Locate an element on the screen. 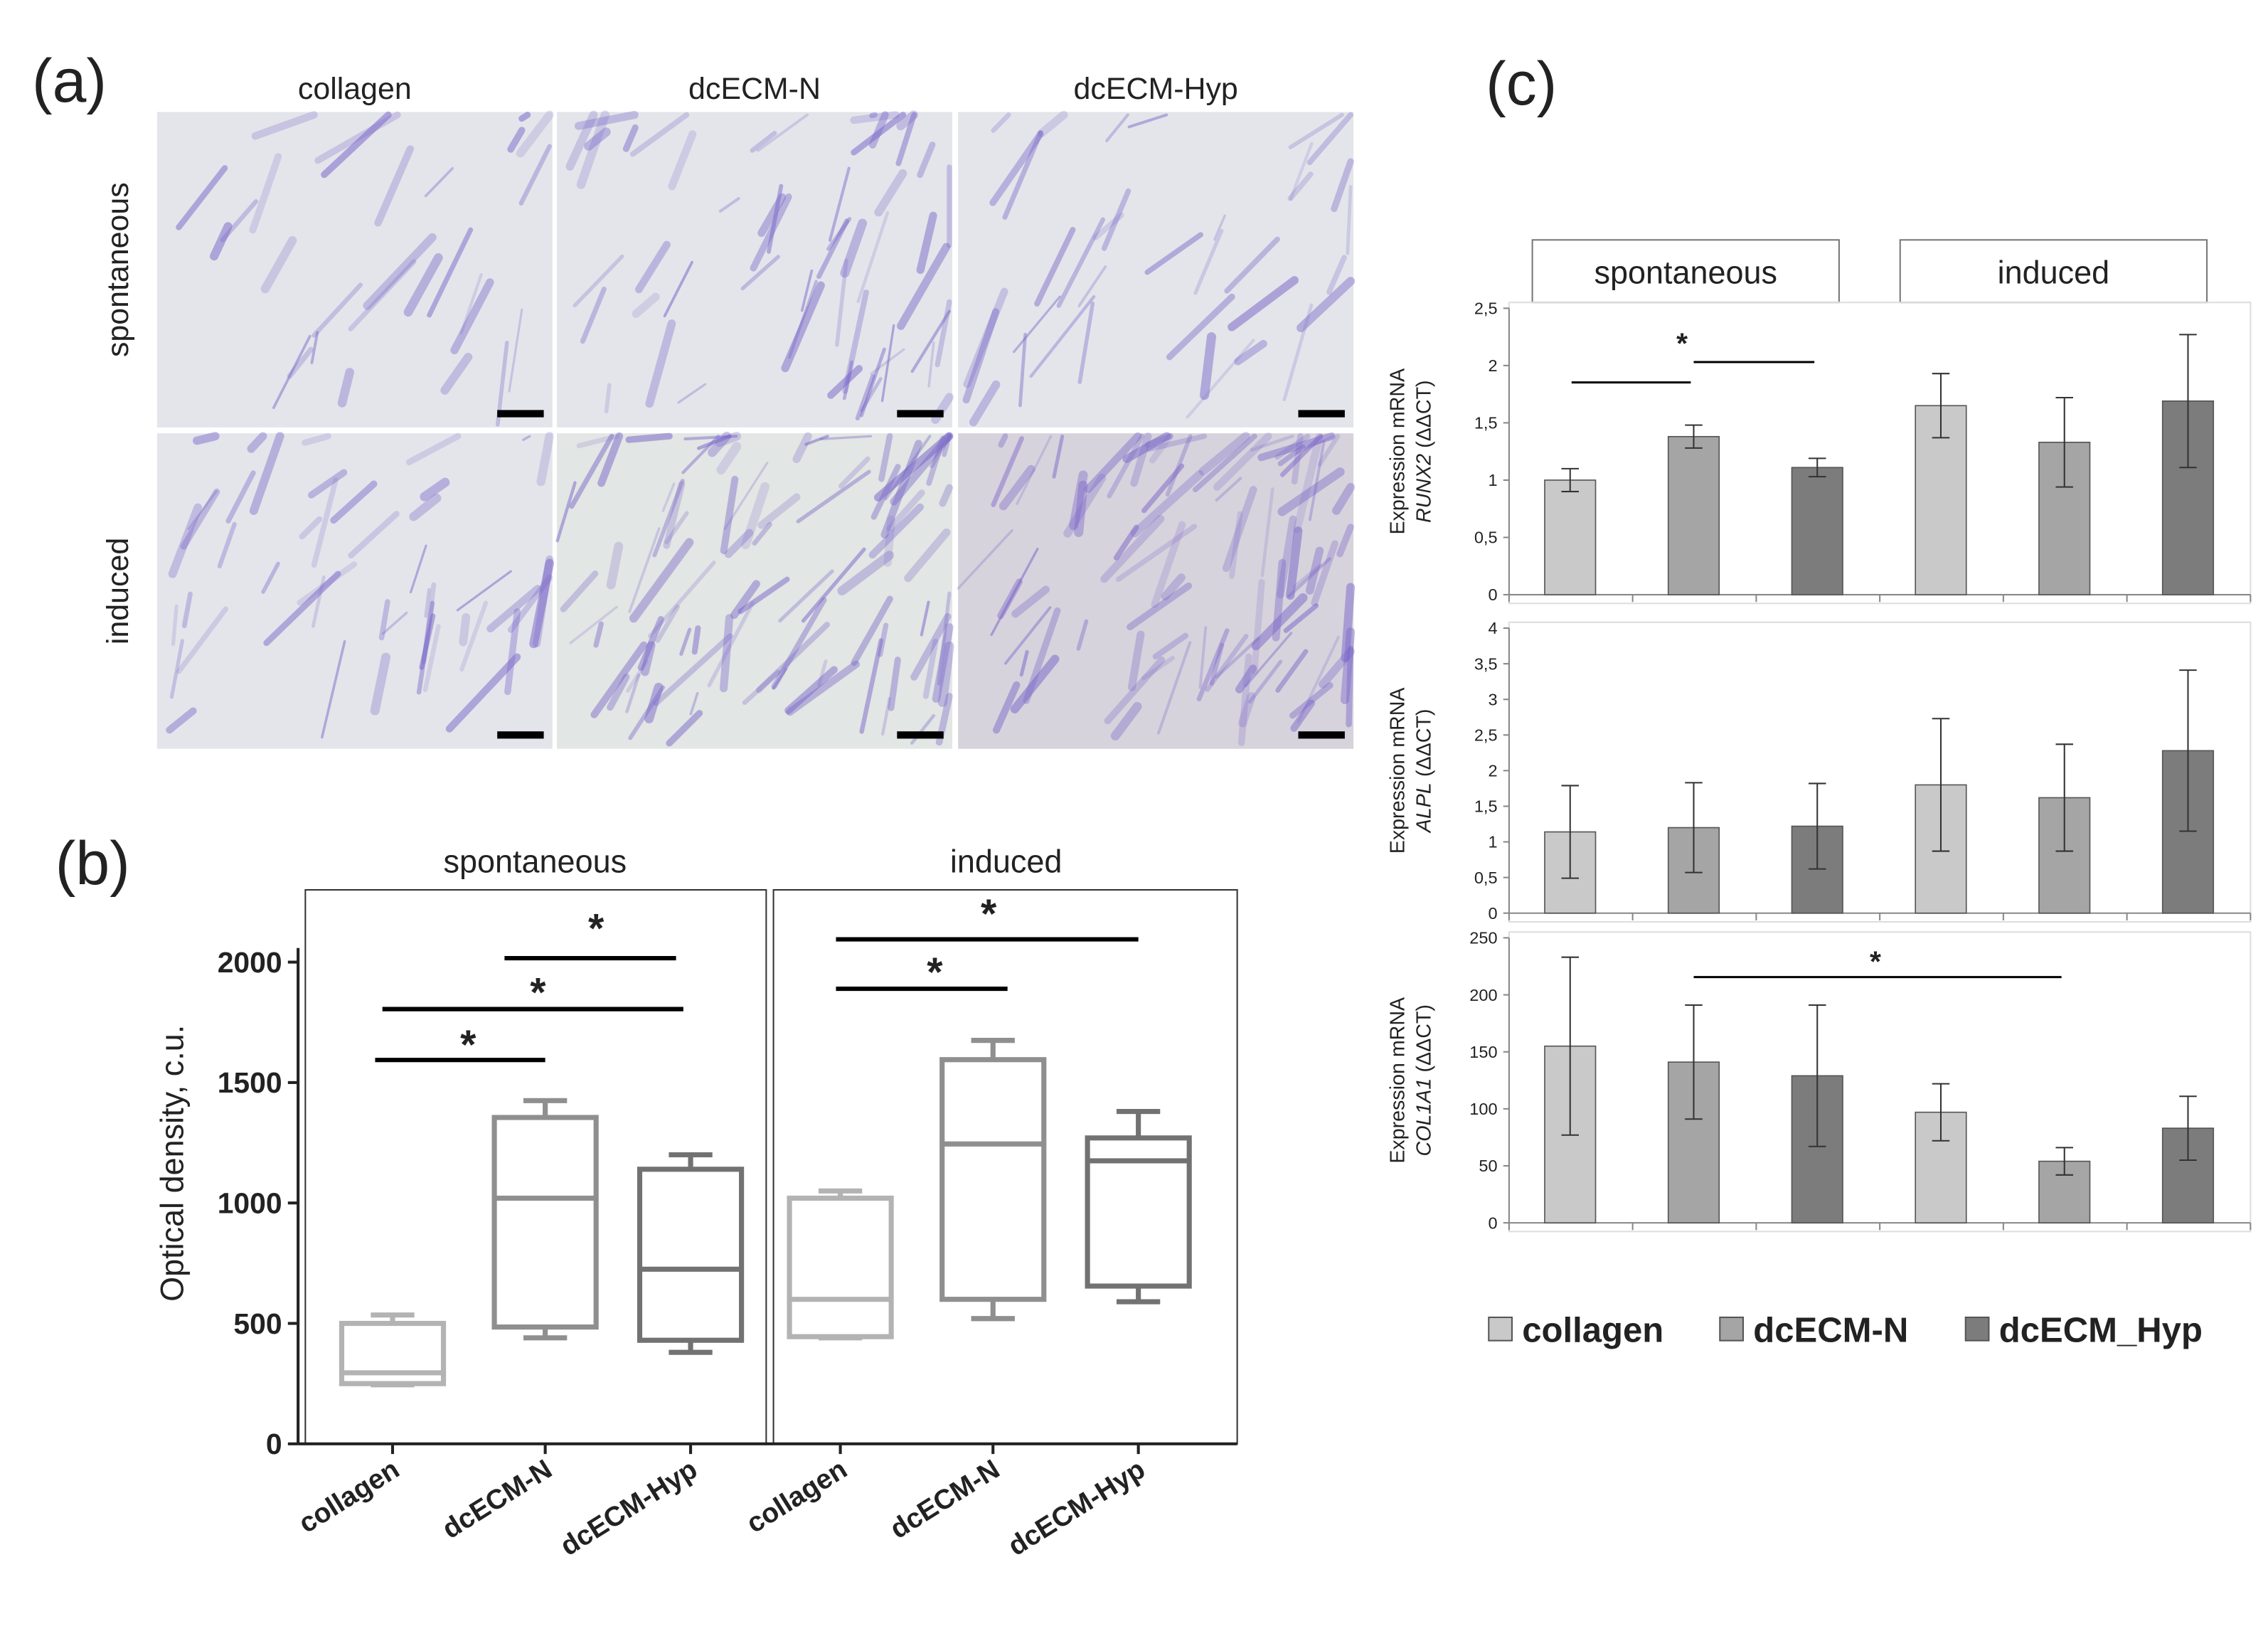 Image resolution: width=2268 pixels, height=1641 pixels. row-label: induced is located at coordinates (118, 591).